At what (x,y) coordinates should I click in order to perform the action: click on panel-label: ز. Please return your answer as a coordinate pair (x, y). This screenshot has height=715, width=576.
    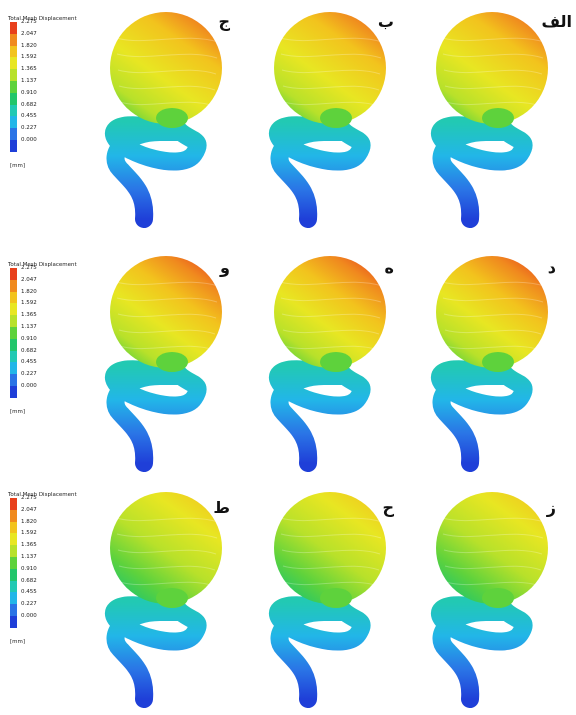
    Looking at the image, I should click on (551, 507).